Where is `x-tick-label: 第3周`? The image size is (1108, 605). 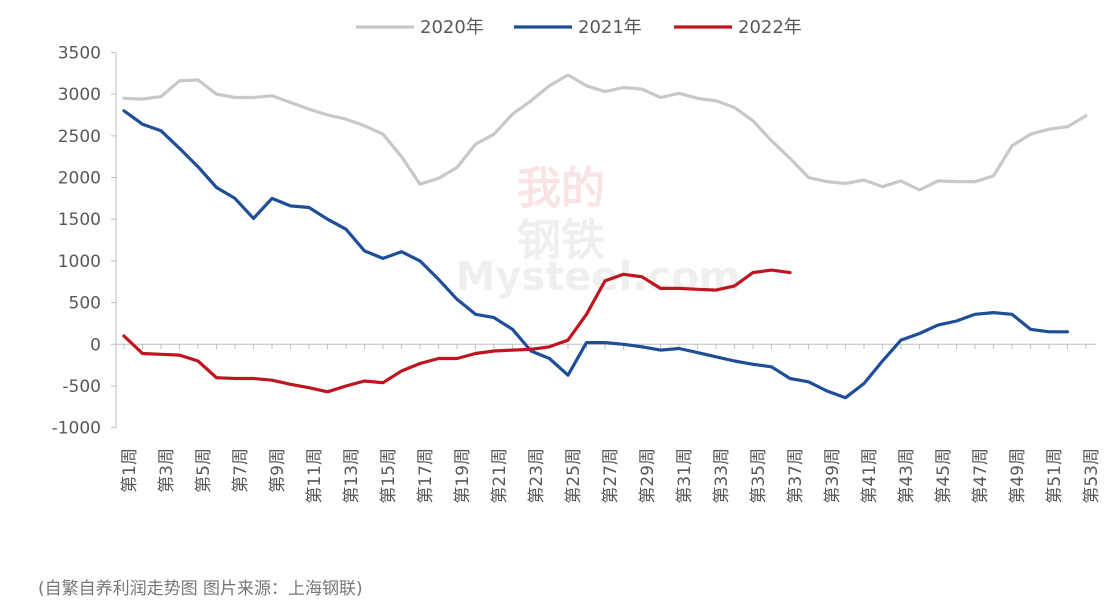 x-tick-label: 第3周 is located at coordinates (167, 470).